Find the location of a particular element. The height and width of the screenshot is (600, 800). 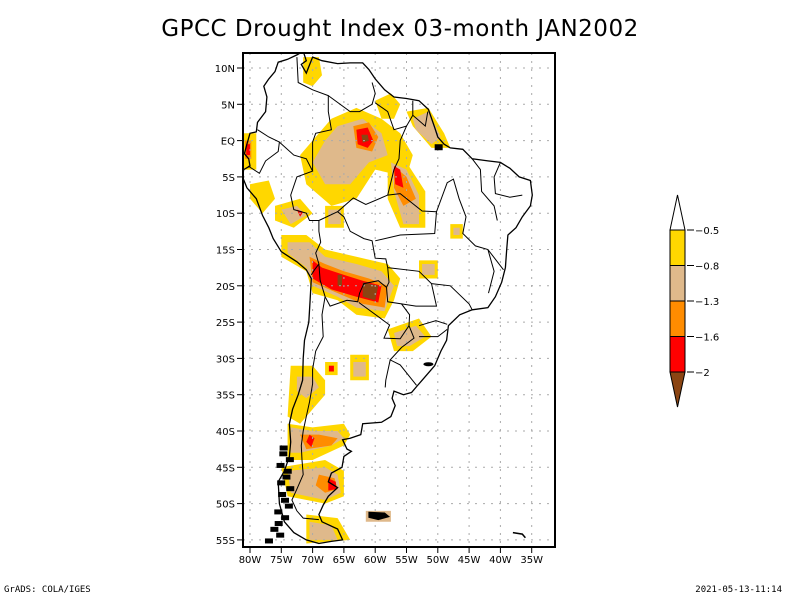

drought-area-cordoba is located at coordinates (331, 368).